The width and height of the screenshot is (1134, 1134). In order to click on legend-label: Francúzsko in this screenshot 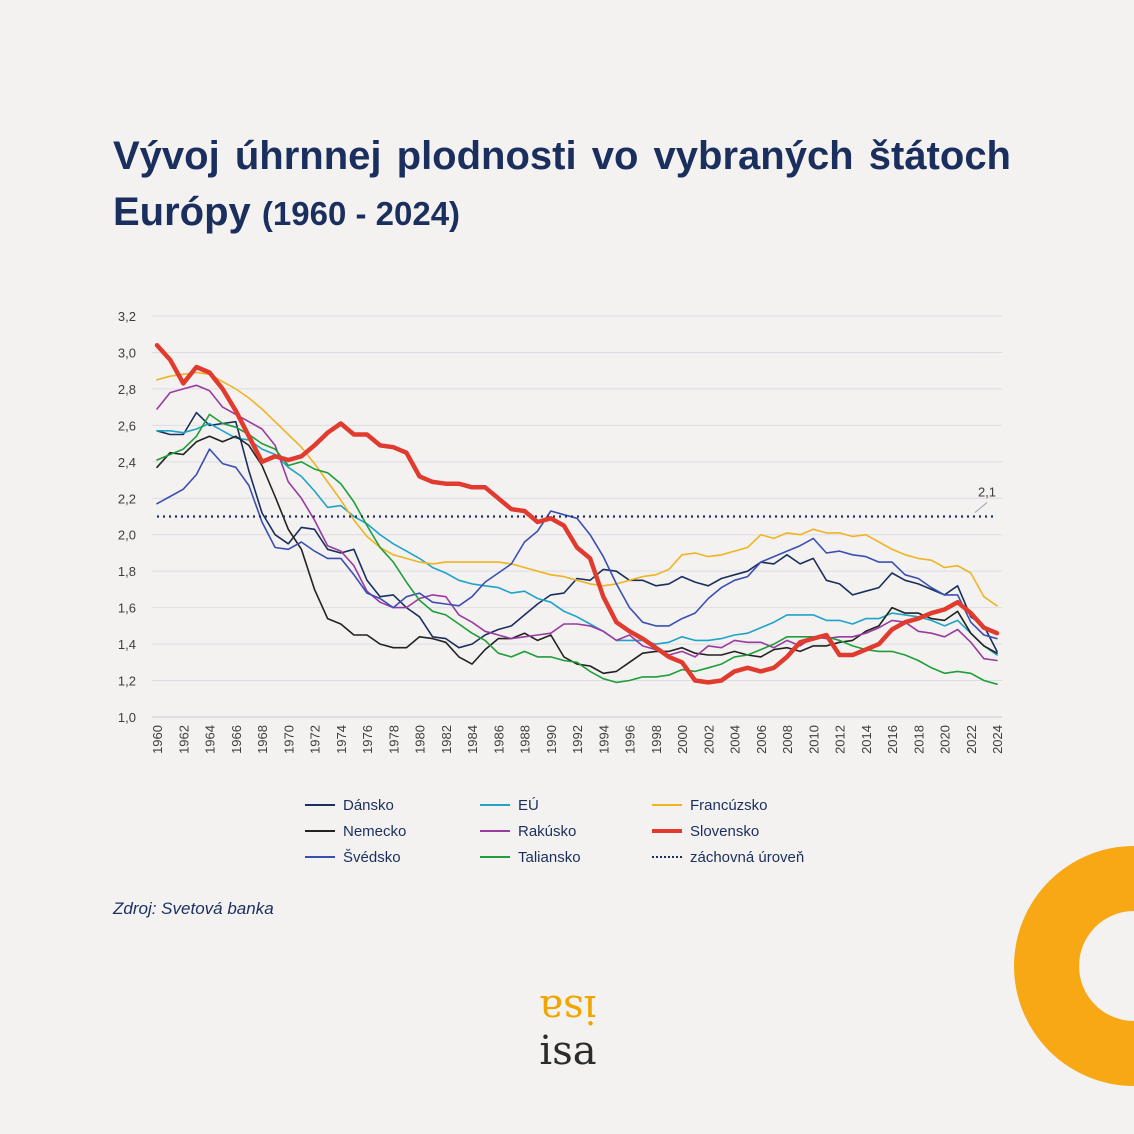, I will do `click(729, 805)`.